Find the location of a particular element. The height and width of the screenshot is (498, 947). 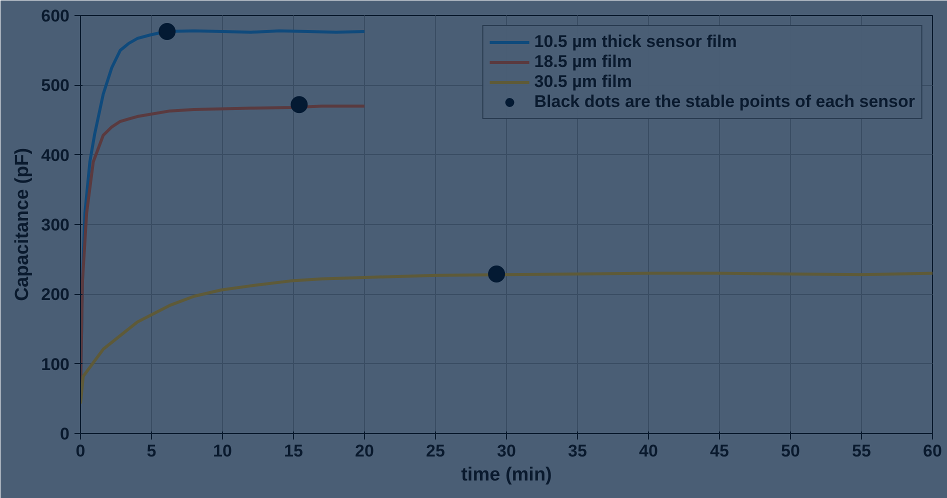

y-axis-title: Capacitance (pF) is located at coordinates (23, 225).